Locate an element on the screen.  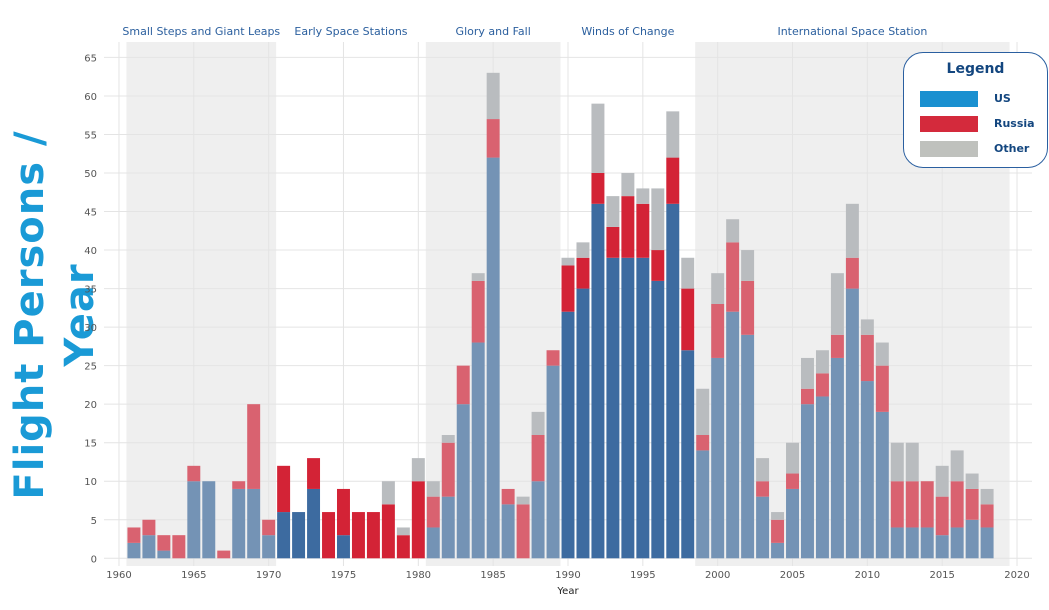
bar-us-1961 is located at coordinates (134, 550).